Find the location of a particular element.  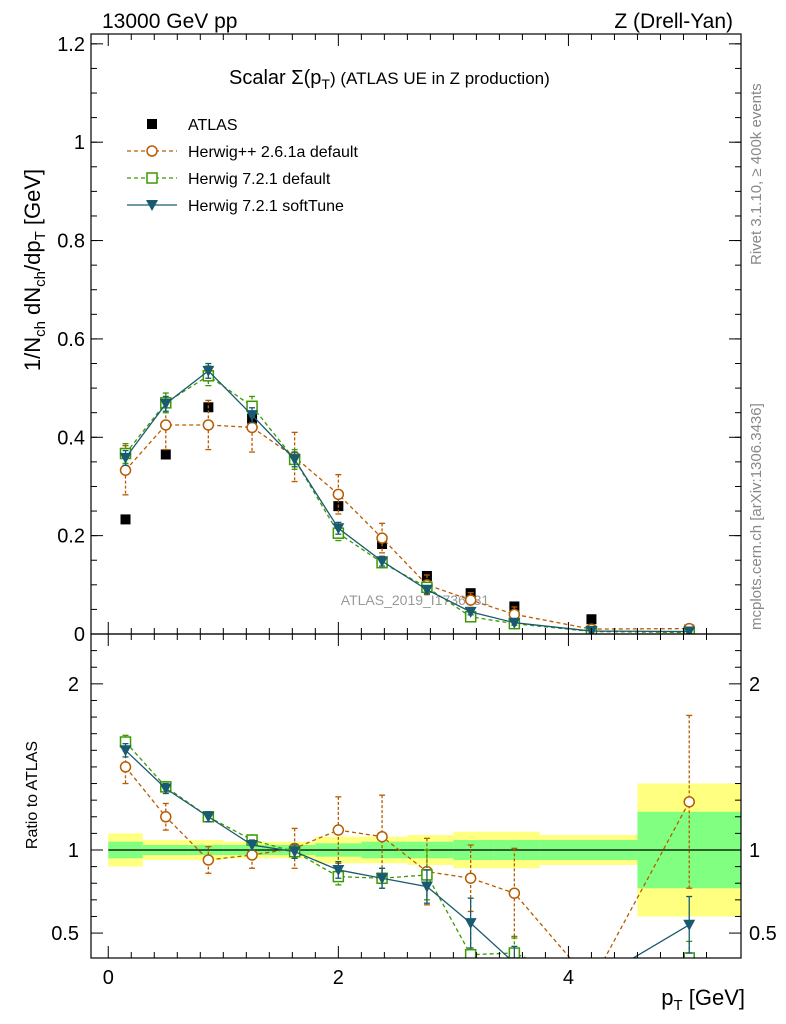

legend-label: Herwig++ 2.6.1a default is located at coordinates (273, 152).